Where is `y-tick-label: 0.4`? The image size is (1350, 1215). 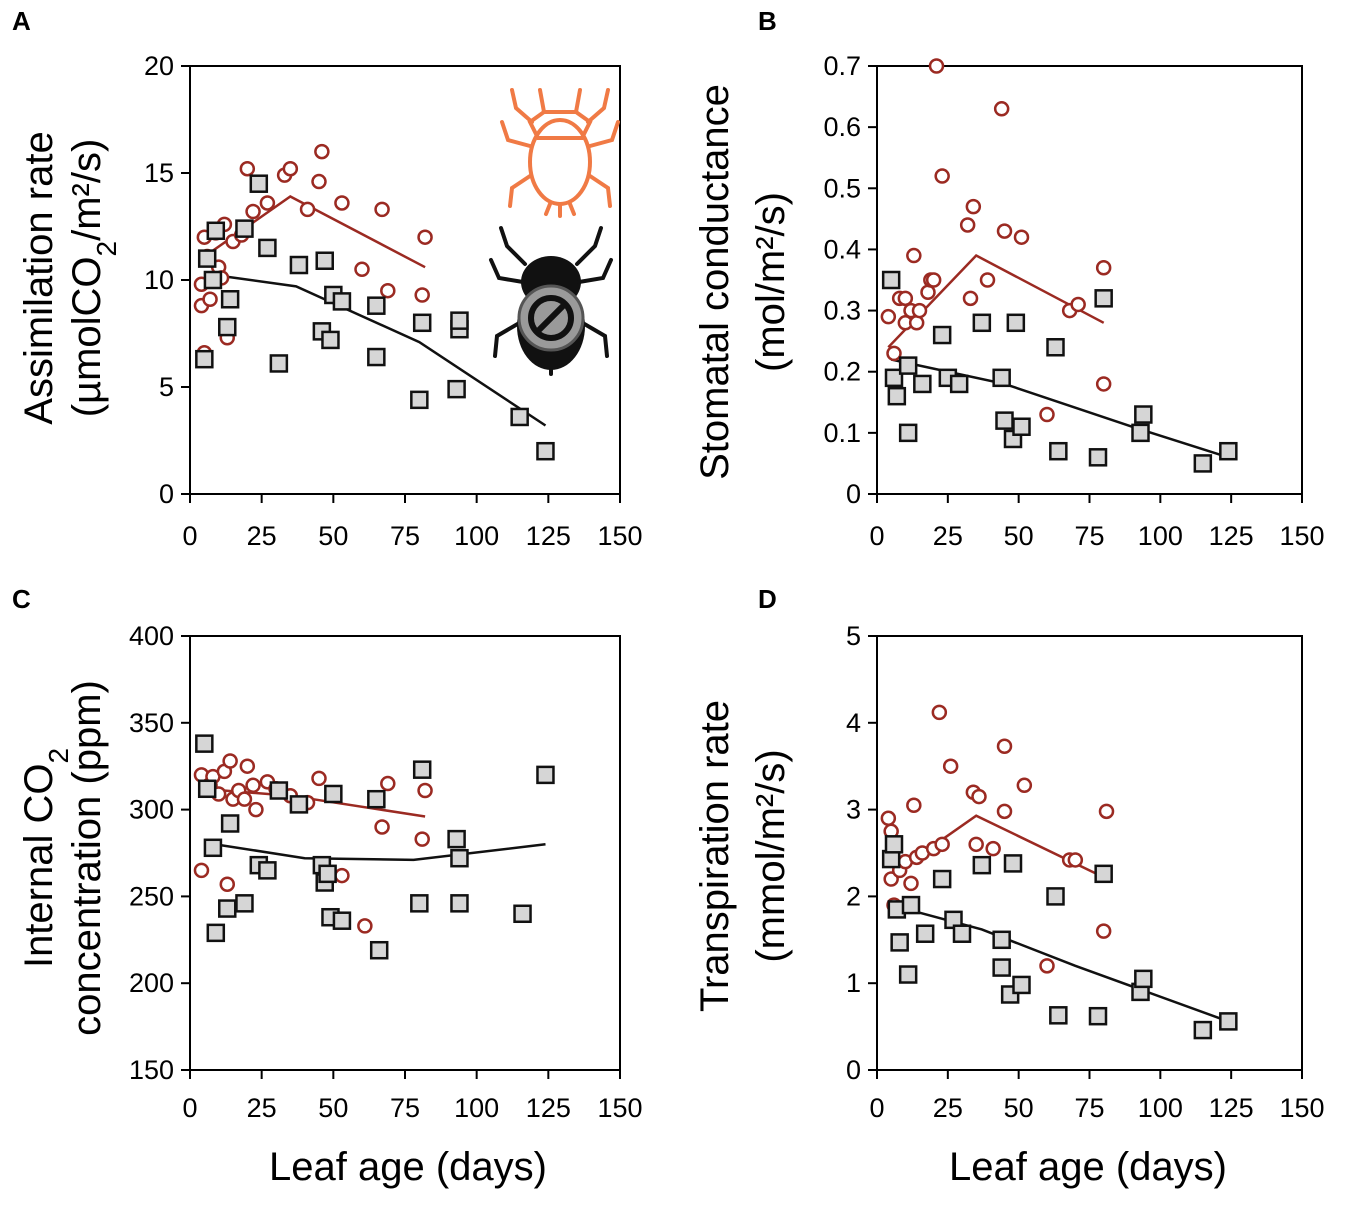 y-tick-label: 0.4 is located at coordinates (842, 249).